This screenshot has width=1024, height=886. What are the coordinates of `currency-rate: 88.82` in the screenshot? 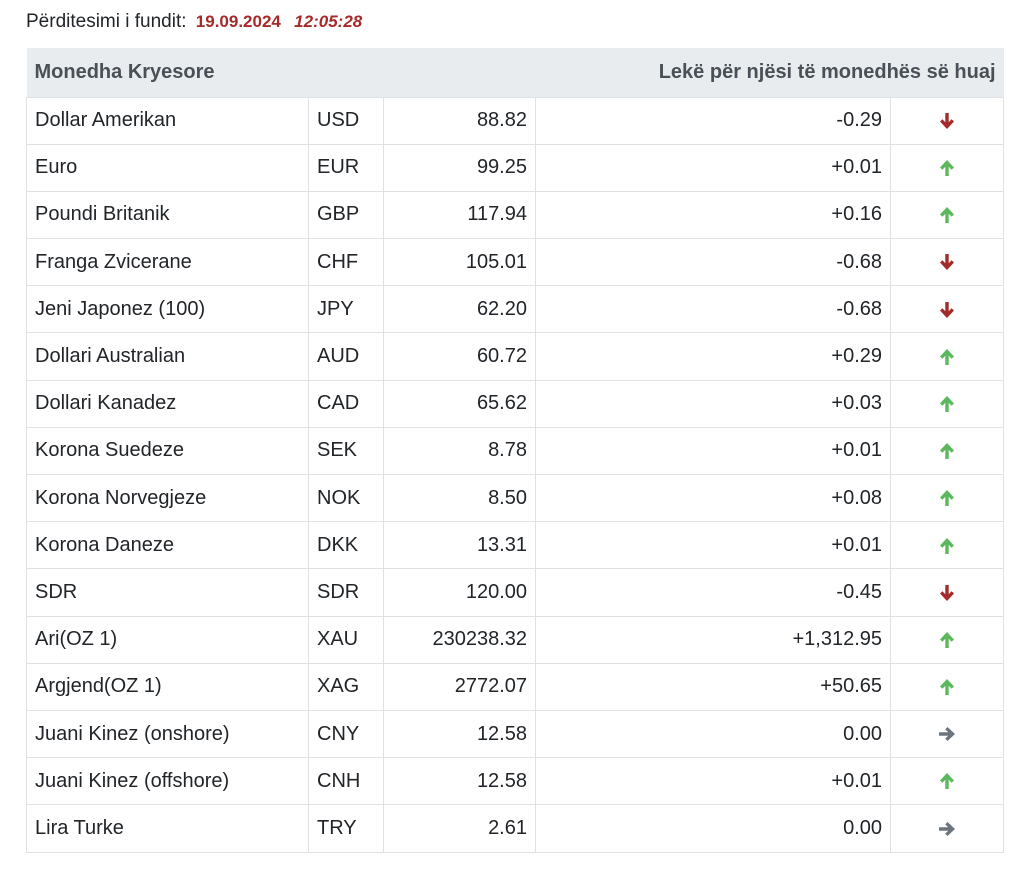 It's located at (459, 120).